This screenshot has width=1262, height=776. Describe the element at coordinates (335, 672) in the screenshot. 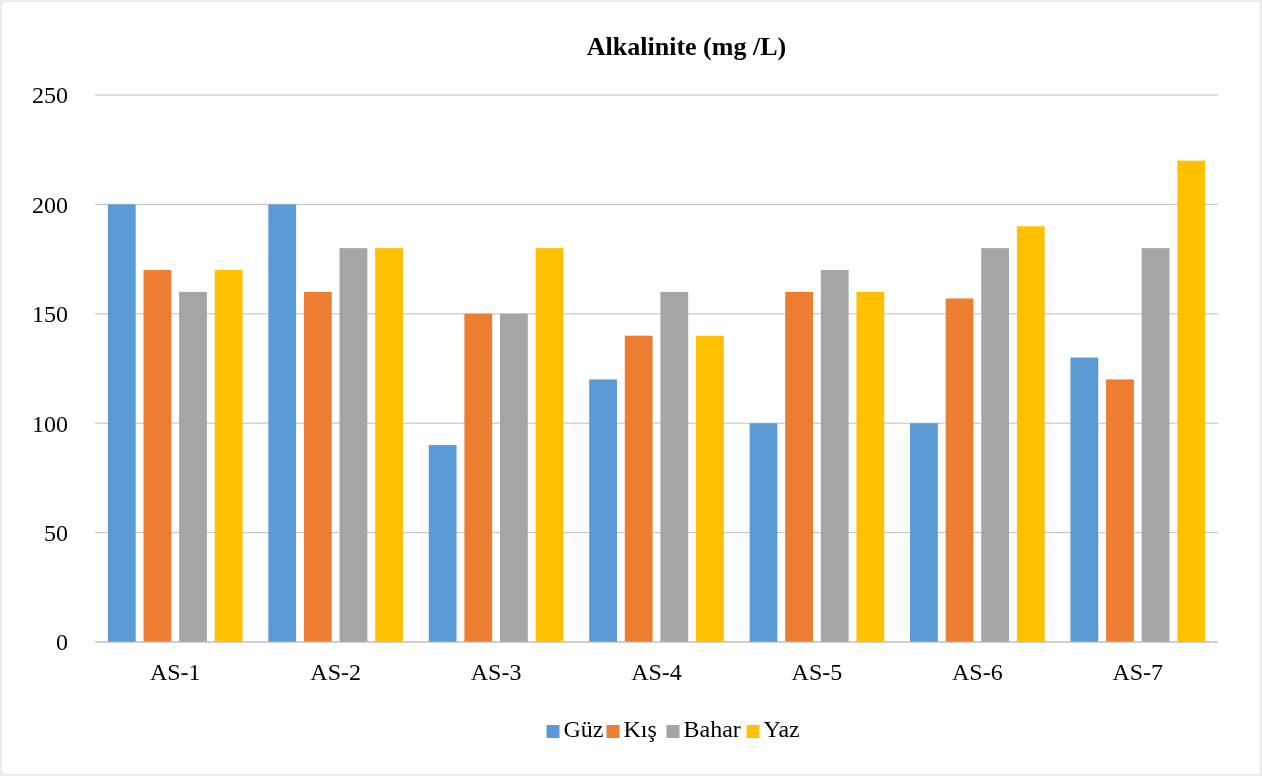

I see `x-tick-label: AS-2` at that location.